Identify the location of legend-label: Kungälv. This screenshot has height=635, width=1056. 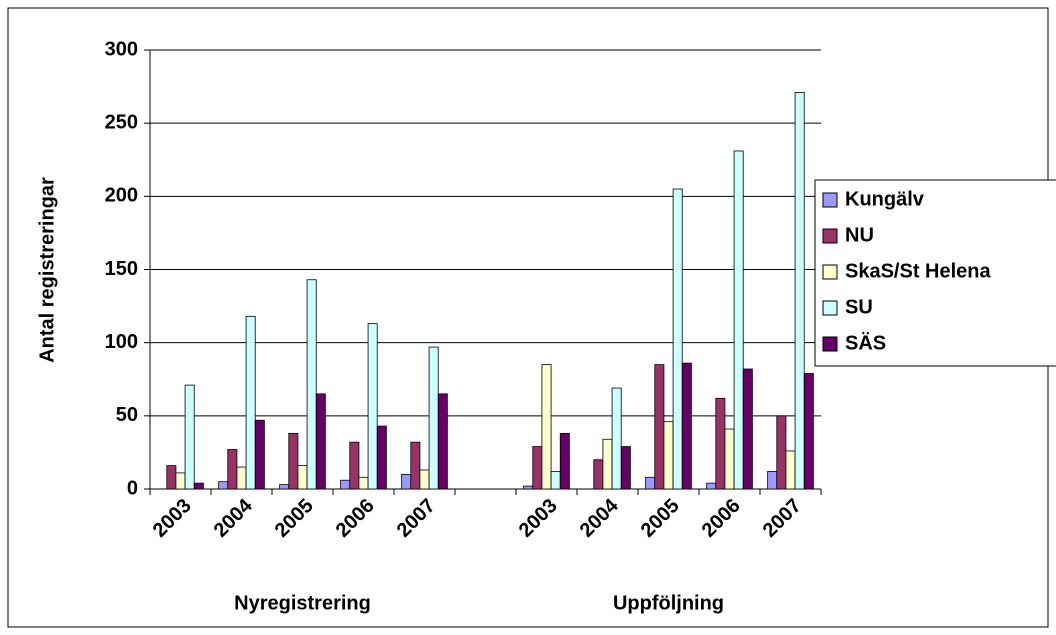
(885, 199).